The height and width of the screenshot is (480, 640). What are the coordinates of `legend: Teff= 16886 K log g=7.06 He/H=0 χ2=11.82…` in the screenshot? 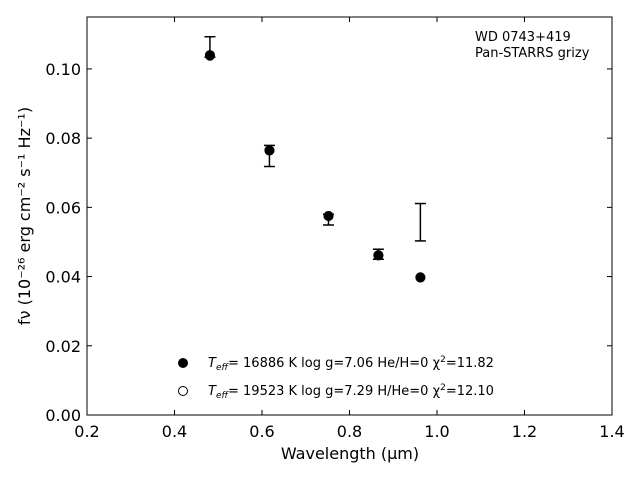 It's located at (336, 378).